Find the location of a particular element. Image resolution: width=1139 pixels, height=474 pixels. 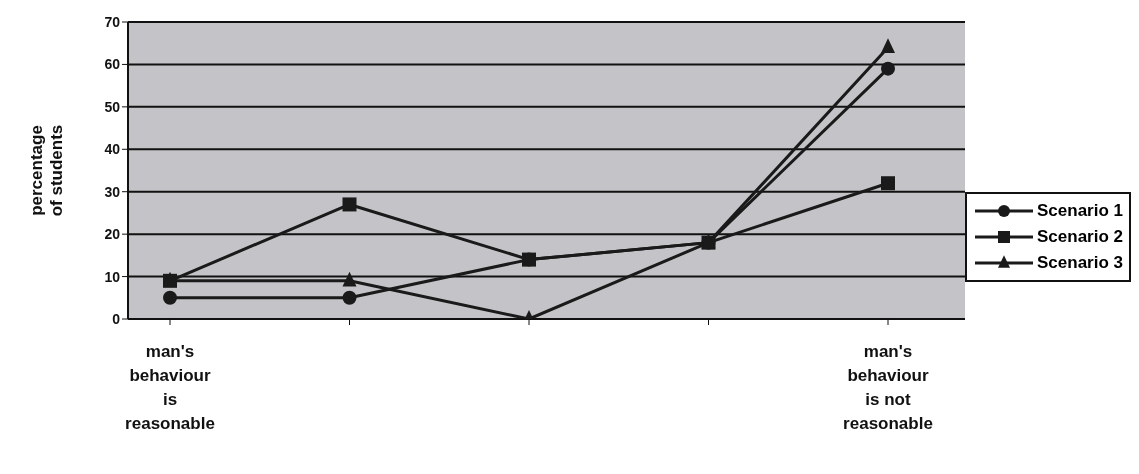

y-tick-label: 40 is located at coordinates (112, 149).